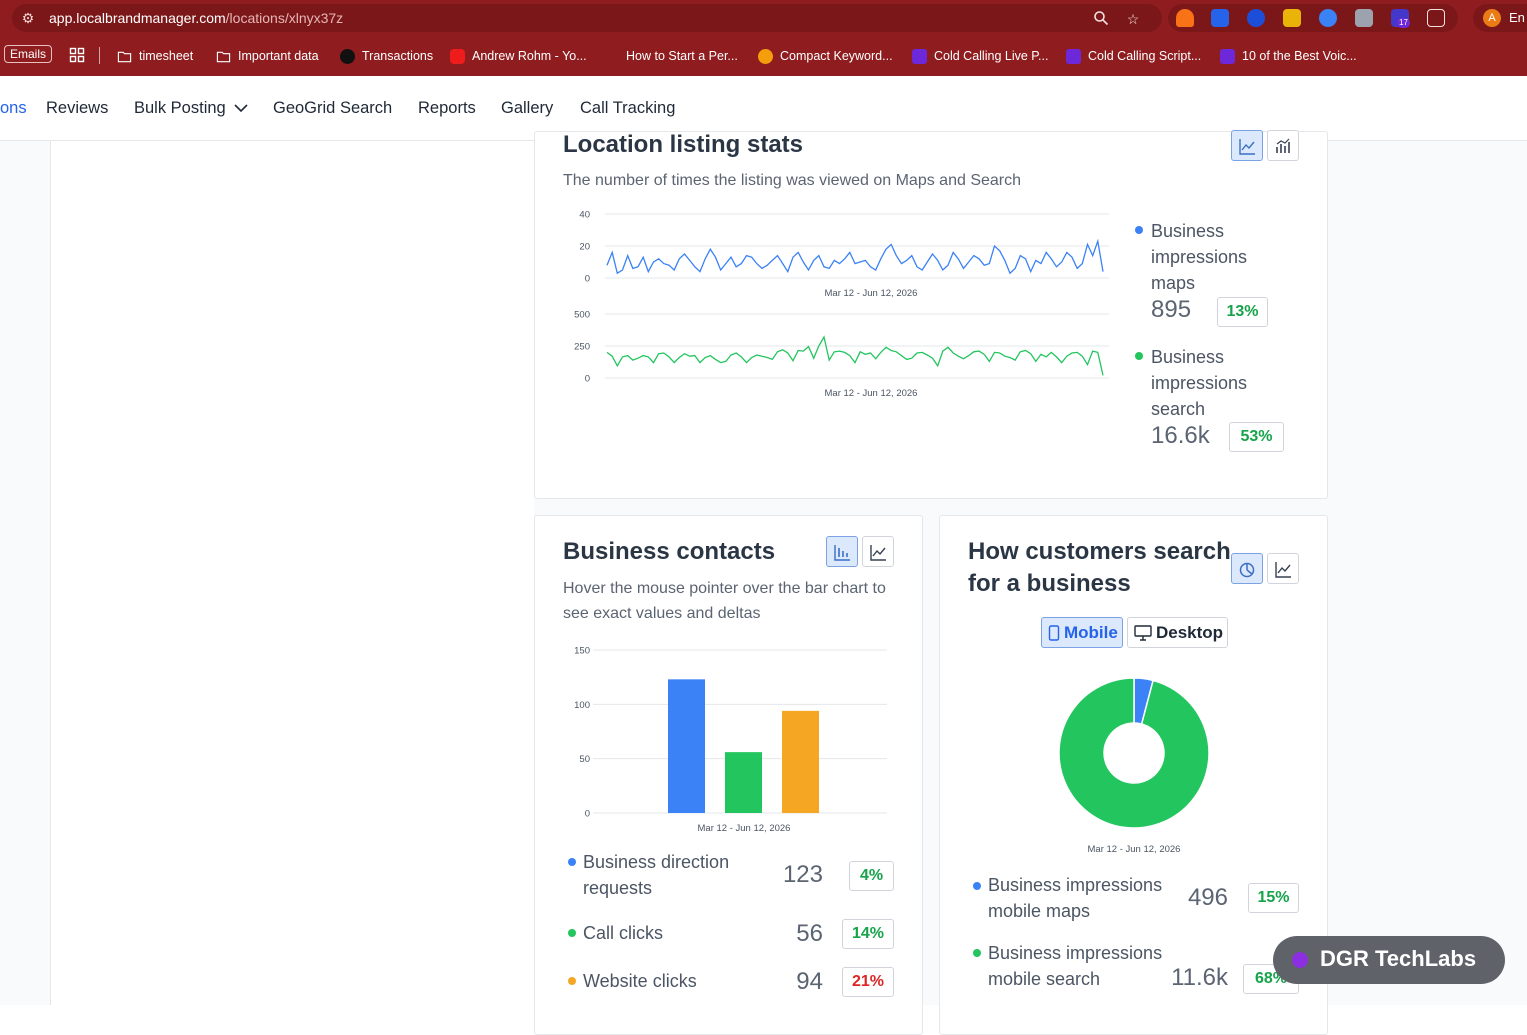  Describe the element at coordinates (730, 740) in the screenshot. I see `contacts-bar-chart: 0 50 100 150 Mar 12 - Jun 12, 2026` at that location.